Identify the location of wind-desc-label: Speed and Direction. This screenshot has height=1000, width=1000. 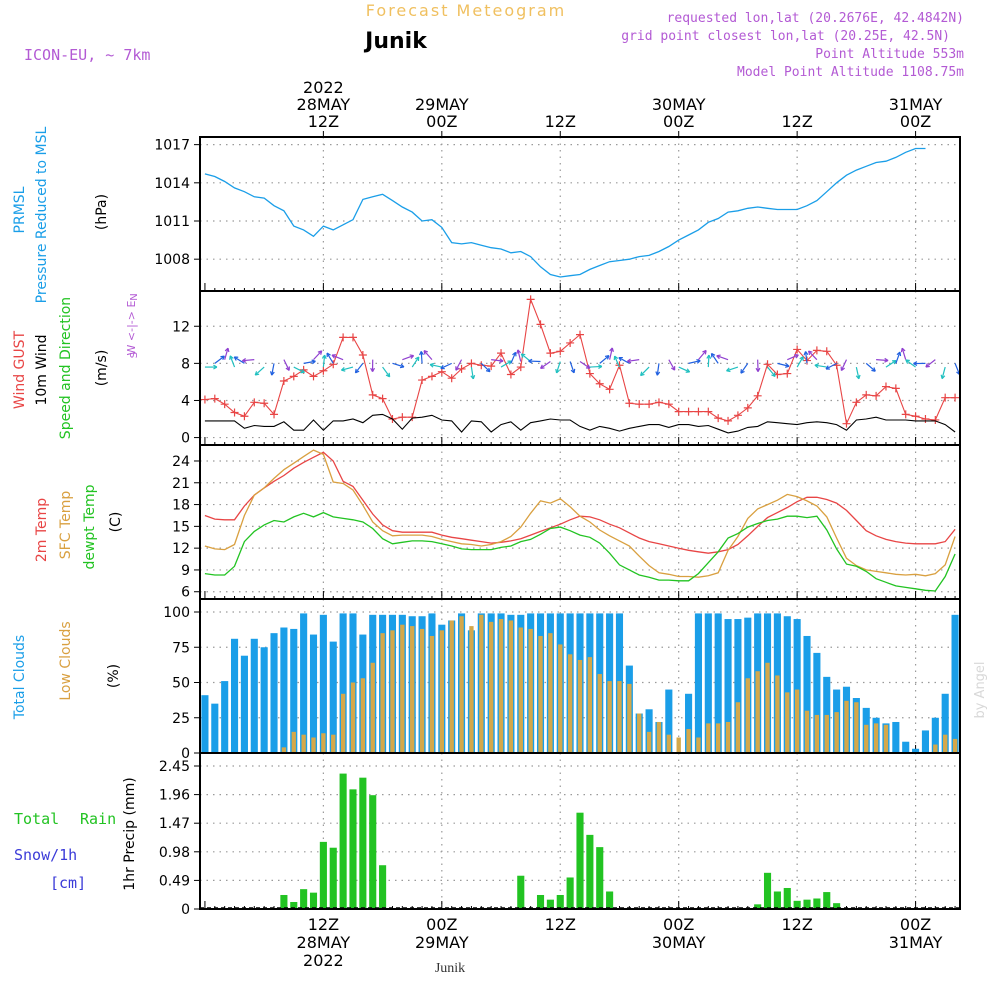
(66, 368).